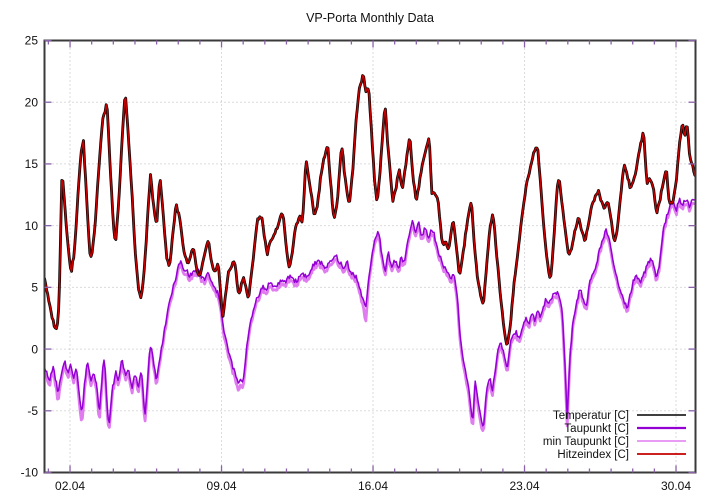 The height and width of the screenshot is (504, 720). What do you see at coordinates (373, 486) in the screenshot?
I see `x-axis-tick-label: 16.04` at bounding box center [373, 486].